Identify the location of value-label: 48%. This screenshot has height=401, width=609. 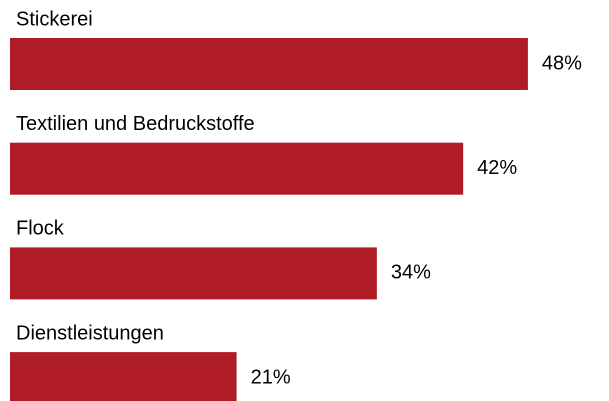
(562, 63).